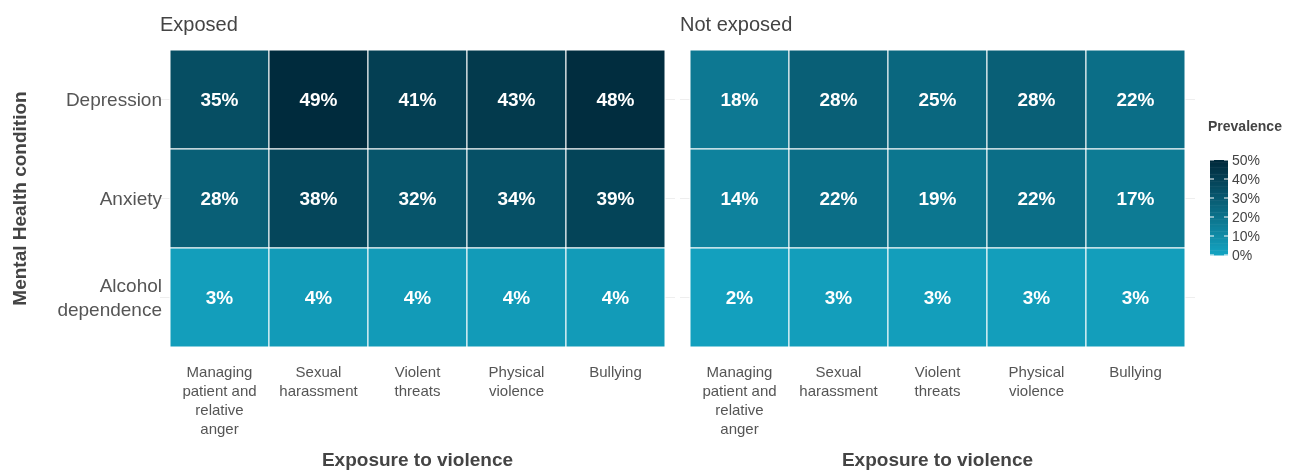 The height and width of the screenshot is (470, 1296). Describe the element at coordinates (1246, 216) in the screenshot. I see `color-bar-label: 20%` at that location.